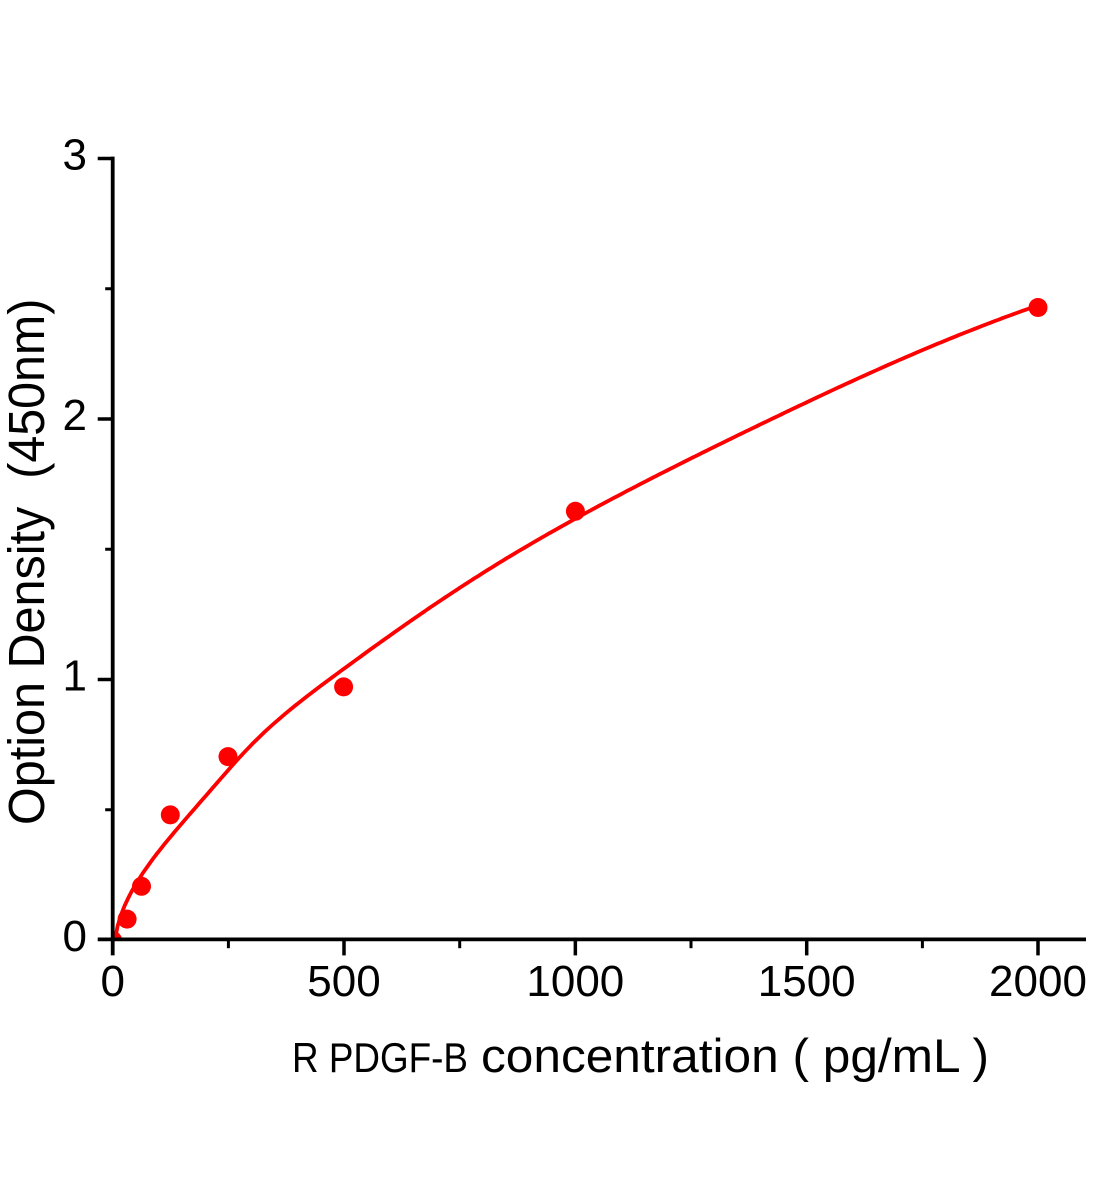  I want to click on svg-text: 2000, so click(1038, 981).